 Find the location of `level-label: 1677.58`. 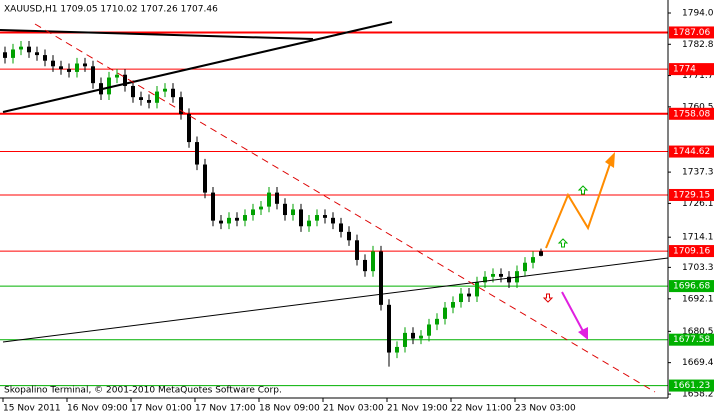

level-label: 1677.58 is located at coordinates (691, 340).